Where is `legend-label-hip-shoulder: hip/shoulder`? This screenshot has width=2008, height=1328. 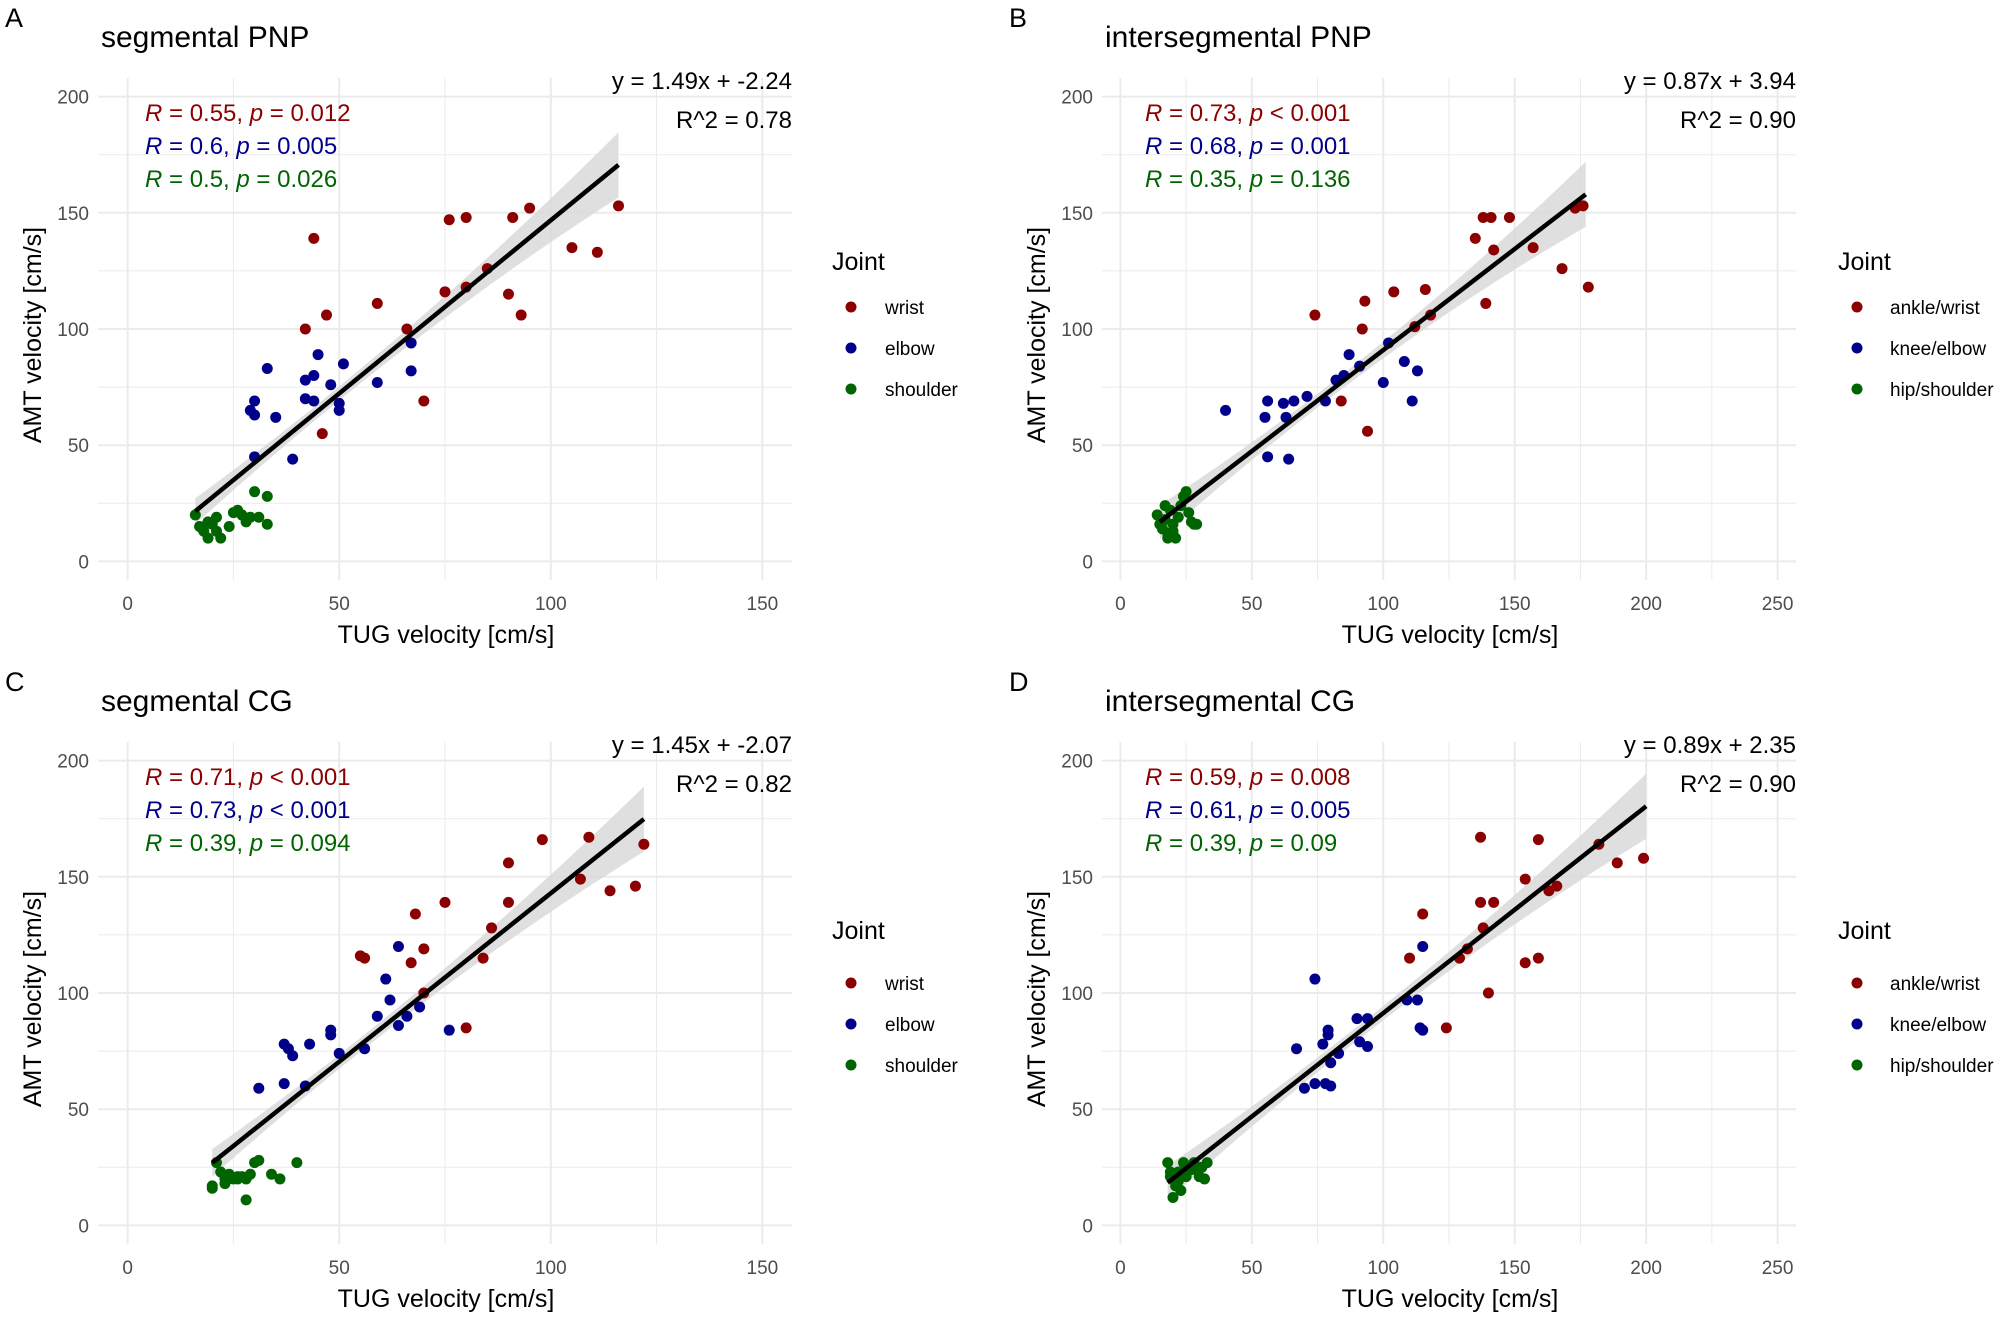
legend-label-hip-shoulder: hip/shoulder is located at coordinates (1942, 1066).